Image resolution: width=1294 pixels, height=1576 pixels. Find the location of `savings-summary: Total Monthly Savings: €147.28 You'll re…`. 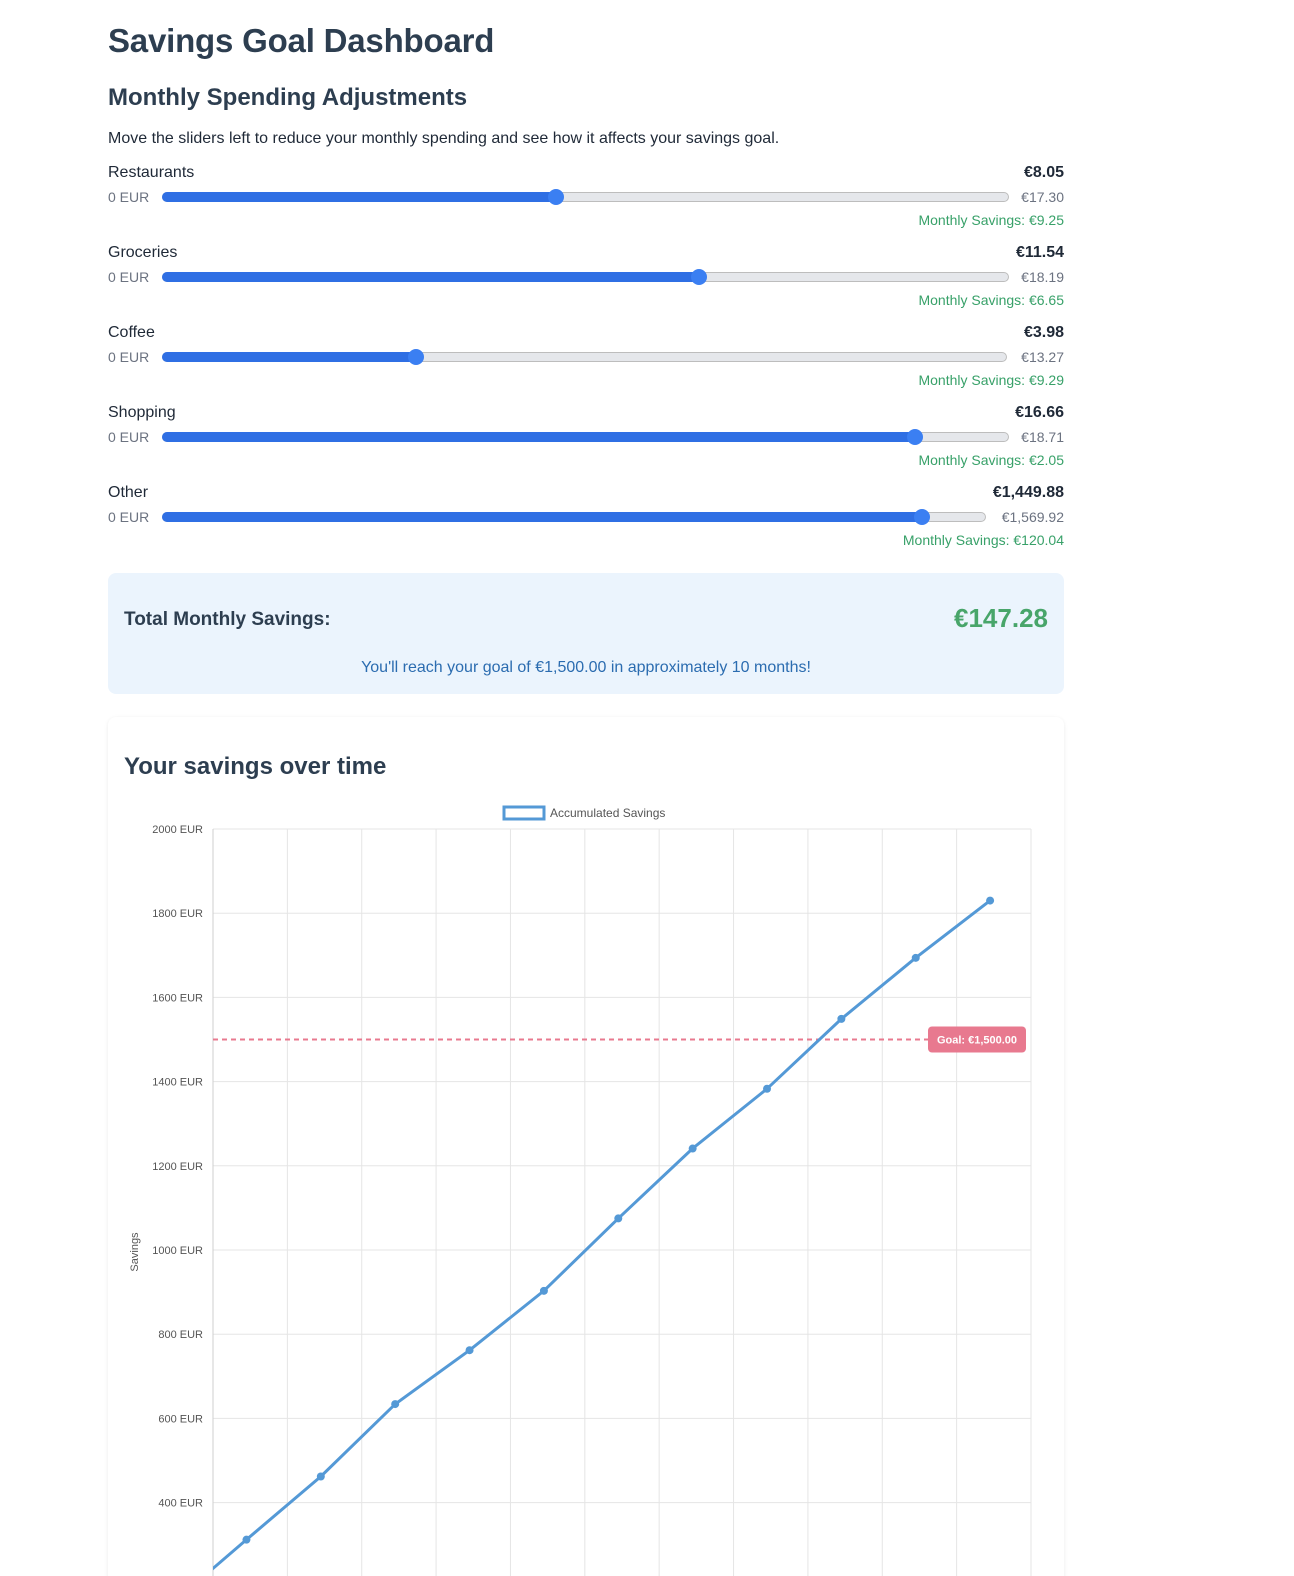

savings-summary: Total Monthly Savings: €147.28 You'll re… is located at coordinates (586, 633).